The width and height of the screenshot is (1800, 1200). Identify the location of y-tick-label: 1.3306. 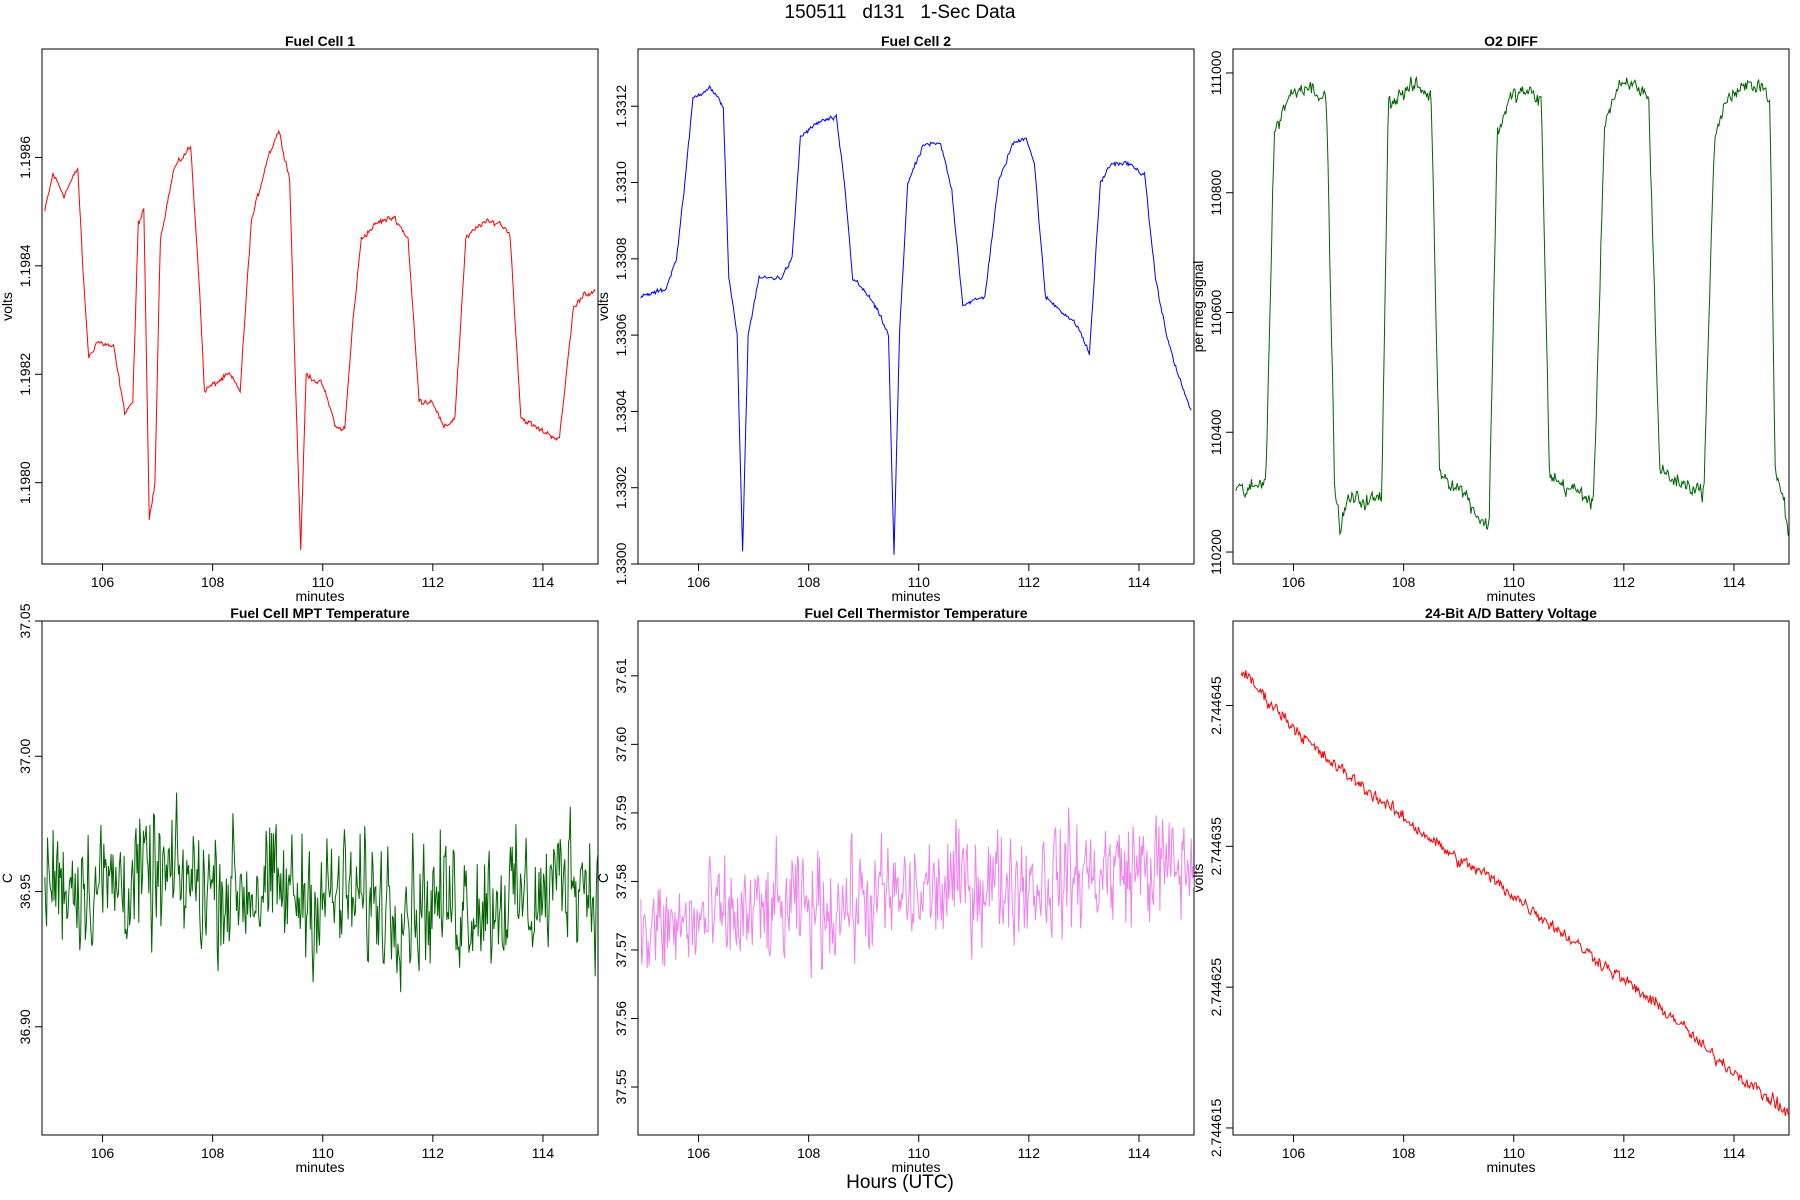
(621, 334).